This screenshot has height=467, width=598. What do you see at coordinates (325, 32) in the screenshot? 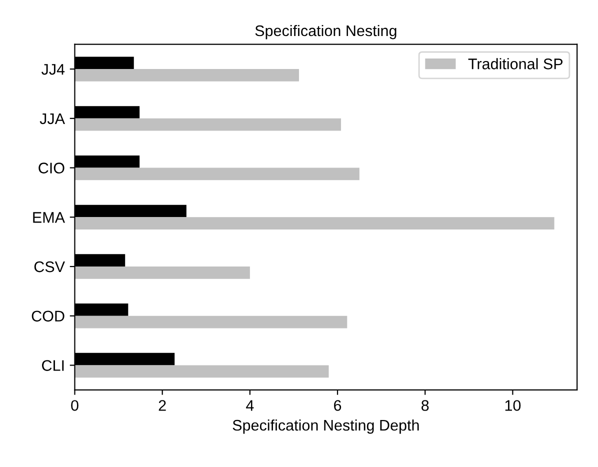
I see `chart-title: Specification Nesting` at bounding box center [325, 32].